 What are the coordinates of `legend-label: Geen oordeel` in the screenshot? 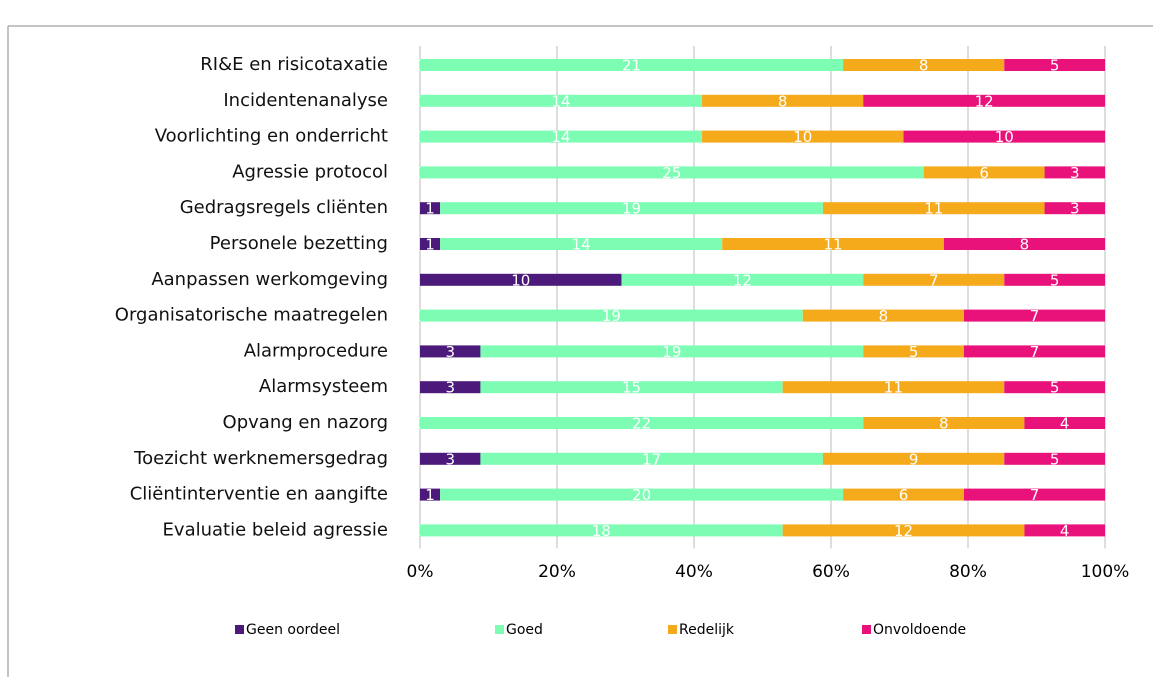 It's located at (293, 630).